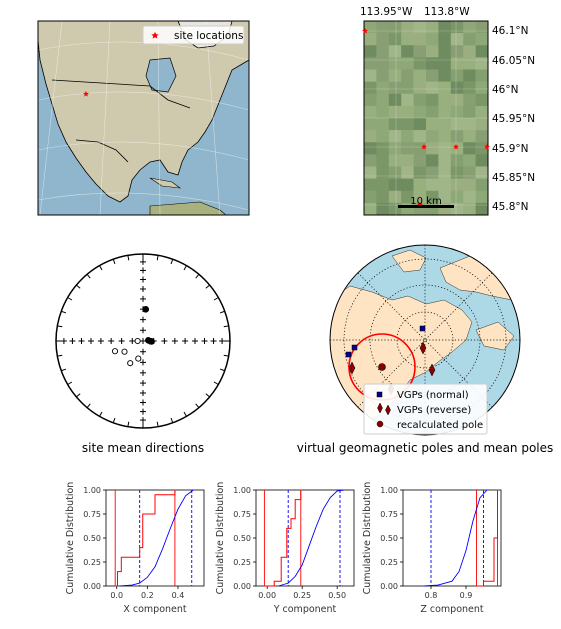  I want to click on recalculated-pole-marker, so click(382, 367).